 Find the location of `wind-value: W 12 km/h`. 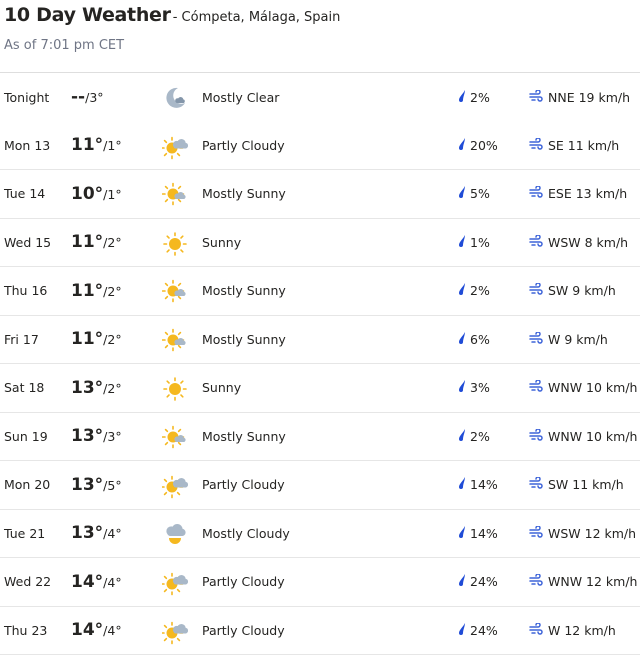

wind-value: W 12 km/h is located at coordinates (582, 630).